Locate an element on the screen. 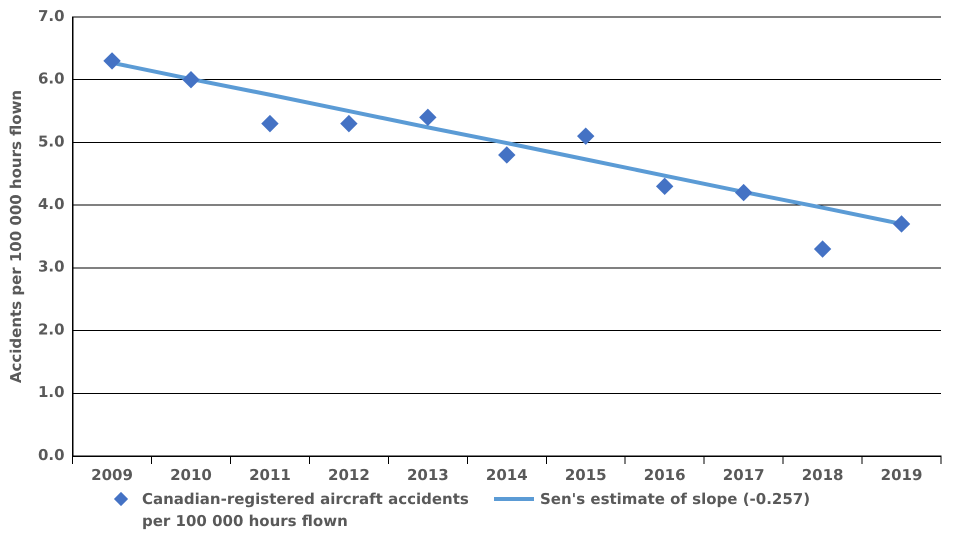 The height and width of the screenshot is (558, 961). y-tick-label: 0.0 is located at coordinates (51, 455).